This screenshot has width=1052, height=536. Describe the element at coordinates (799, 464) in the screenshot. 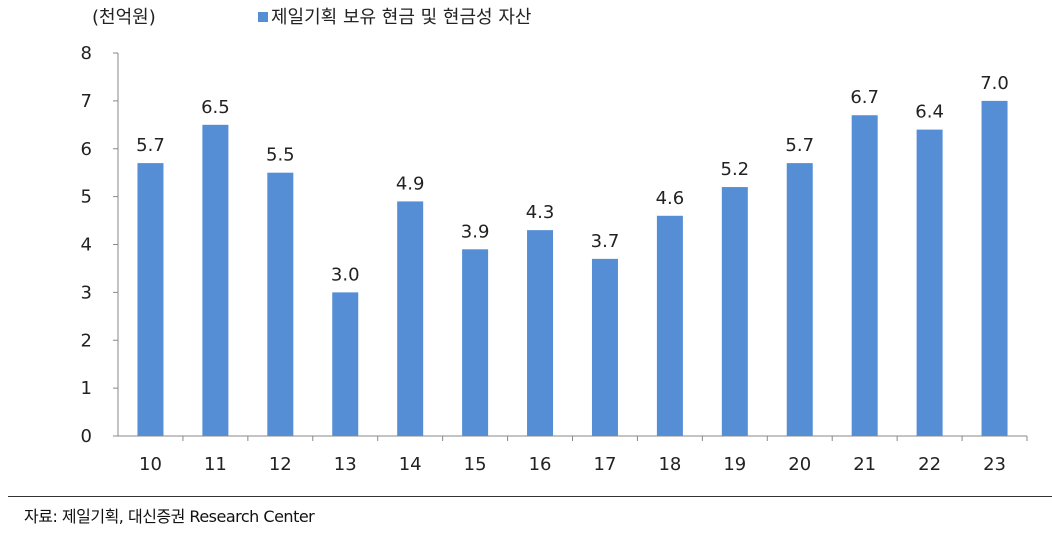

I see `x-tick-label: 20` at that location.